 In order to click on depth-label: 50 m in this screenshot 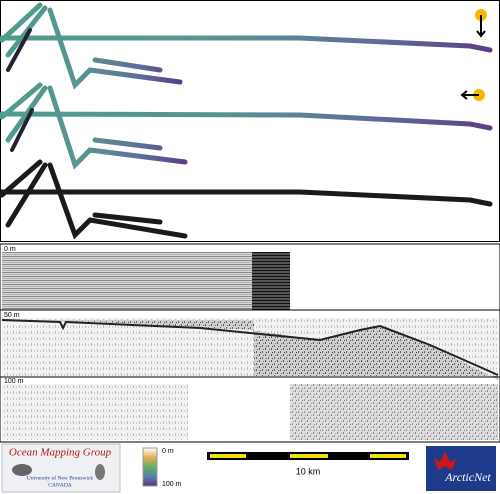, I will do `click(12, 315)`.